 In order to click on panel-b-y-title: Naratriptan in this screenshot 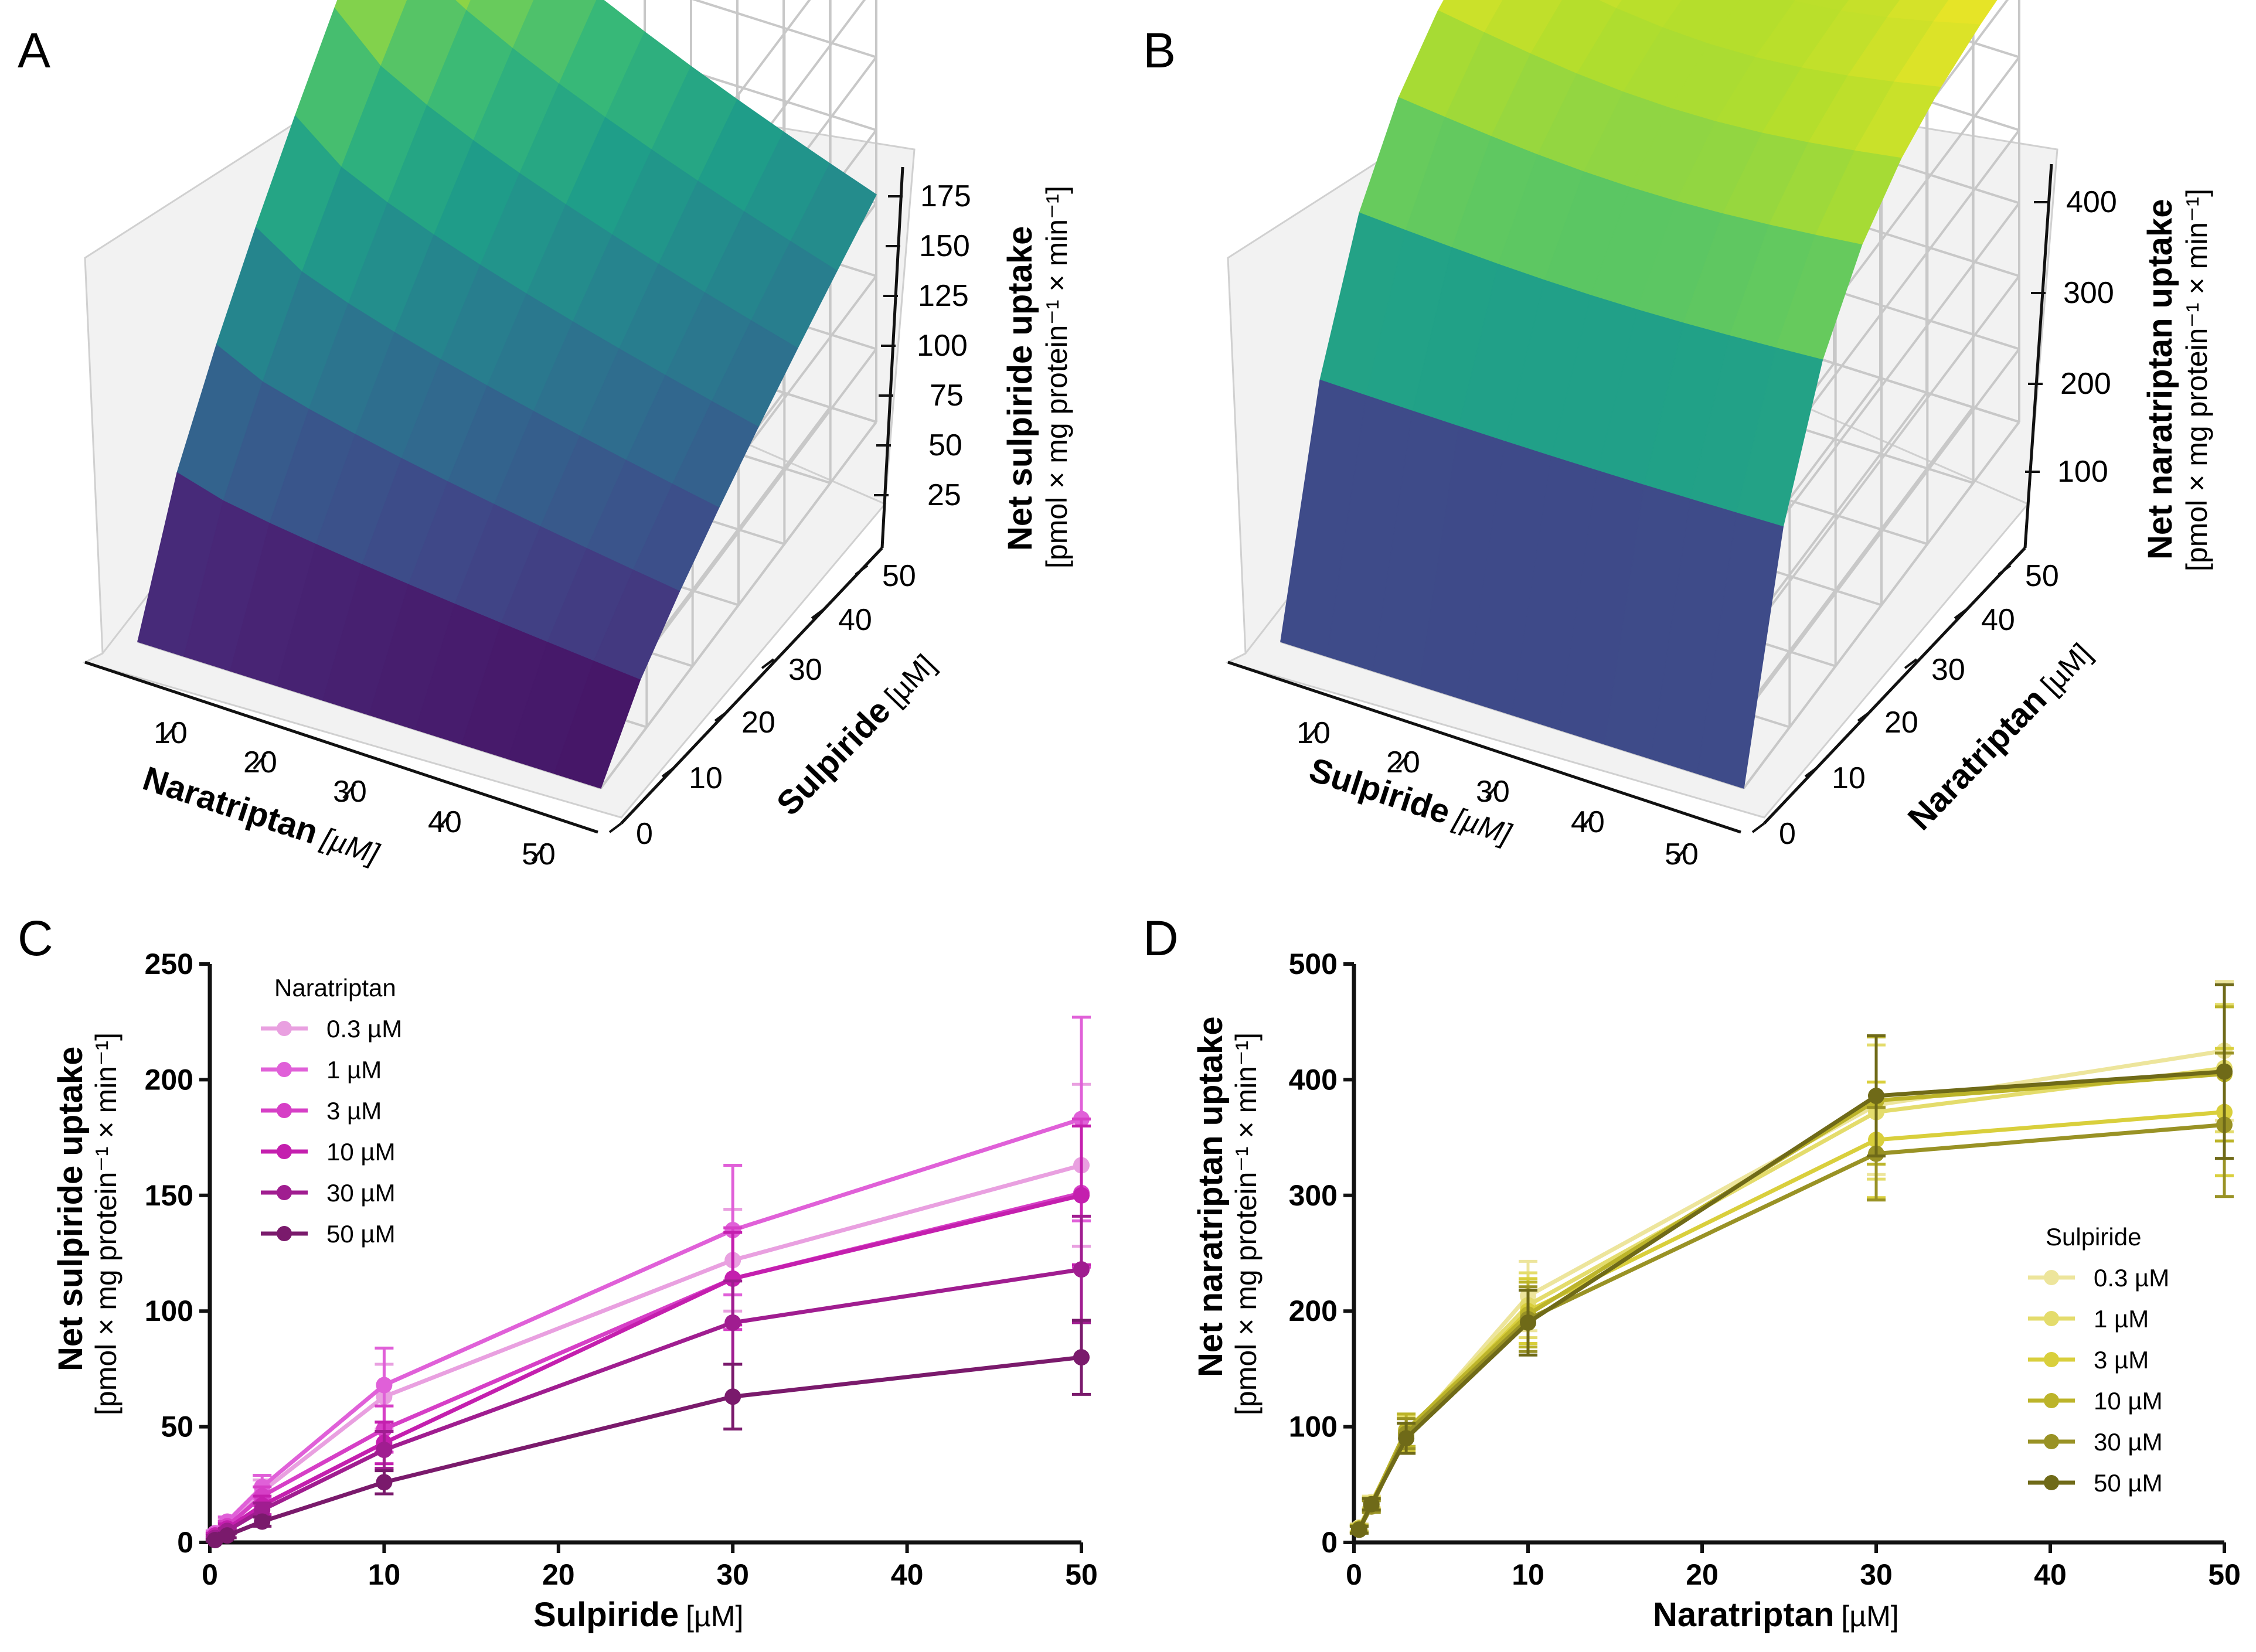, I will do `click(1977, 759)`.